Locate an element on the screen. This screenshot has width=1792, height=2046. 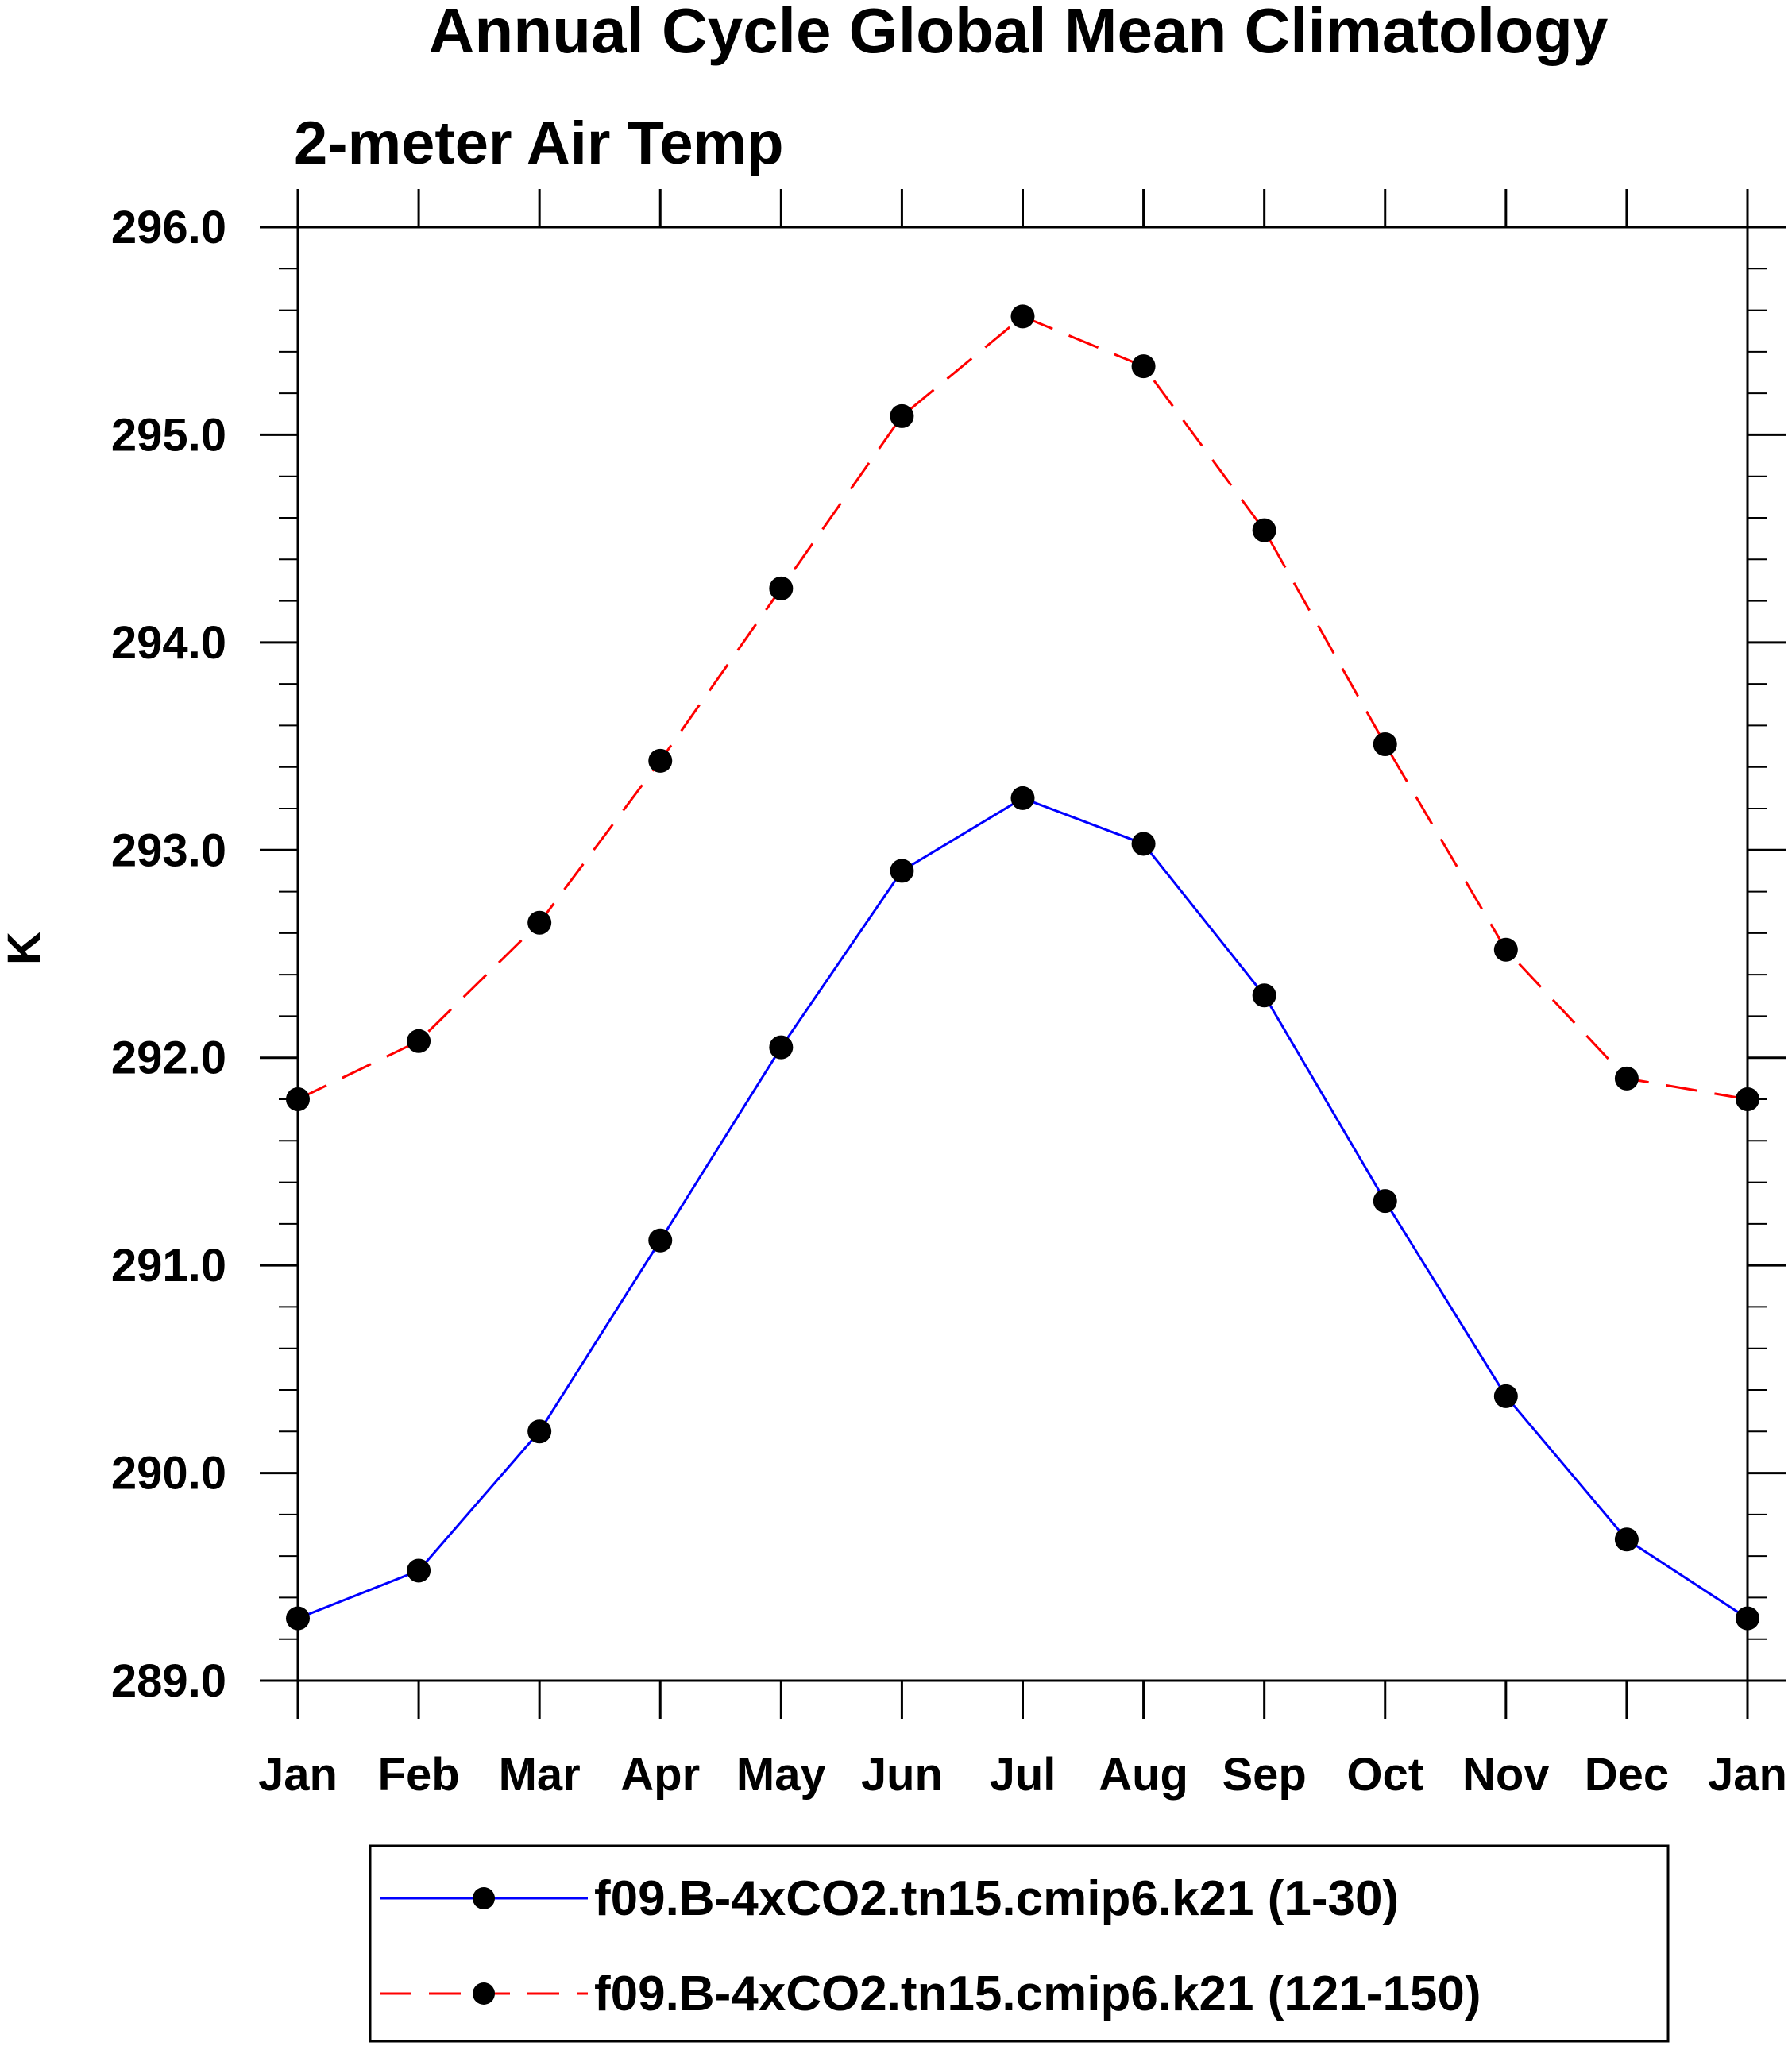
legend-label-series-2: f09.B-4xCO2.tn15.cmip6.k21 (121-150) is located at coordinates (1037, 1994).